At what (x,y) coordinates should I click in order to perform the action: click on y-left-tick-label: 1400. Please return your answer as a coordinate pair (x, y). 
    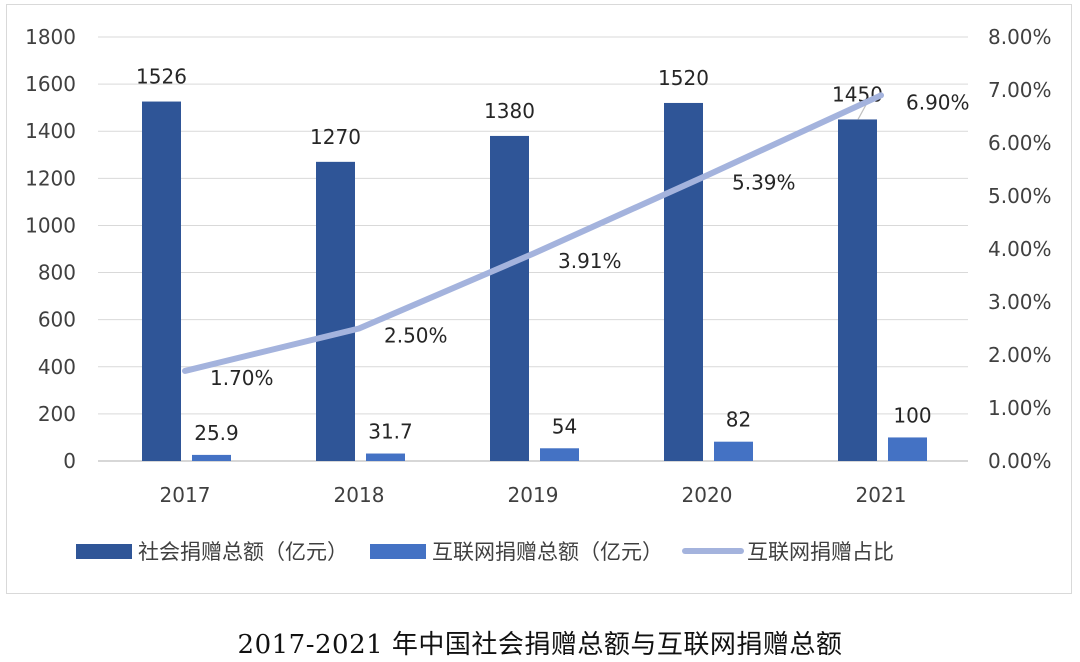
    Looking at the image, I should click on (50, 131).